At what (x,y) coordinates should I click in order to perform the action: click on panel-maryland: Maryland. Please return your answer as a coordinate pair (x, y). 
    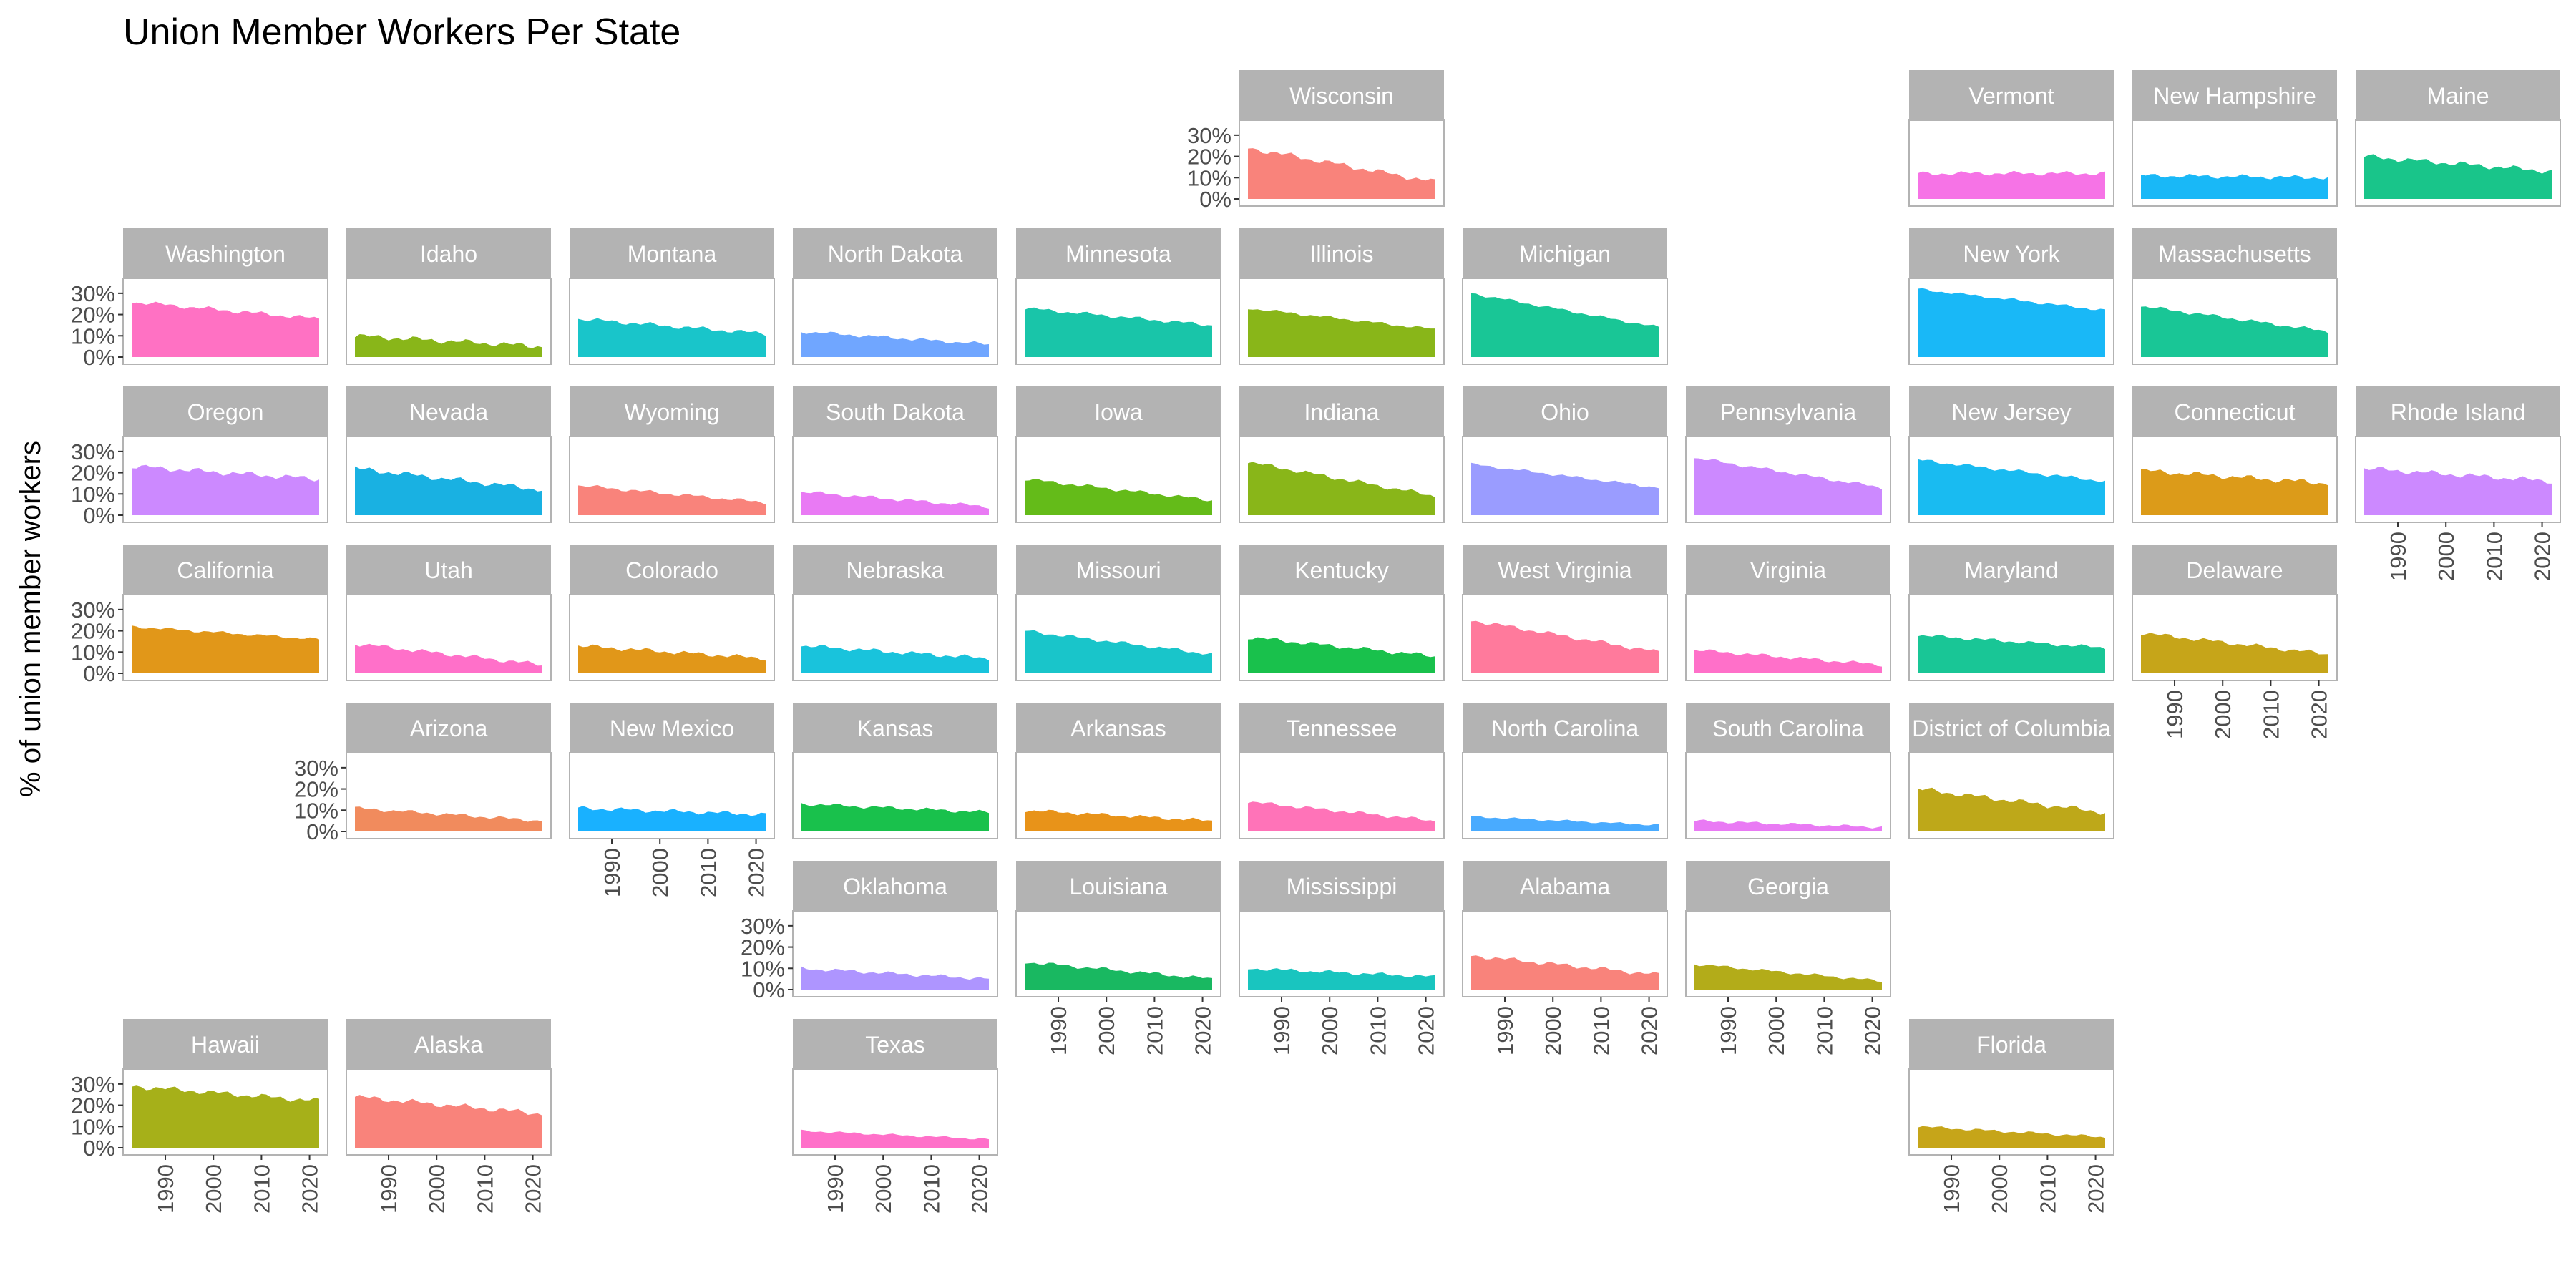
    Looking at the image, I should click on (2011, 613).